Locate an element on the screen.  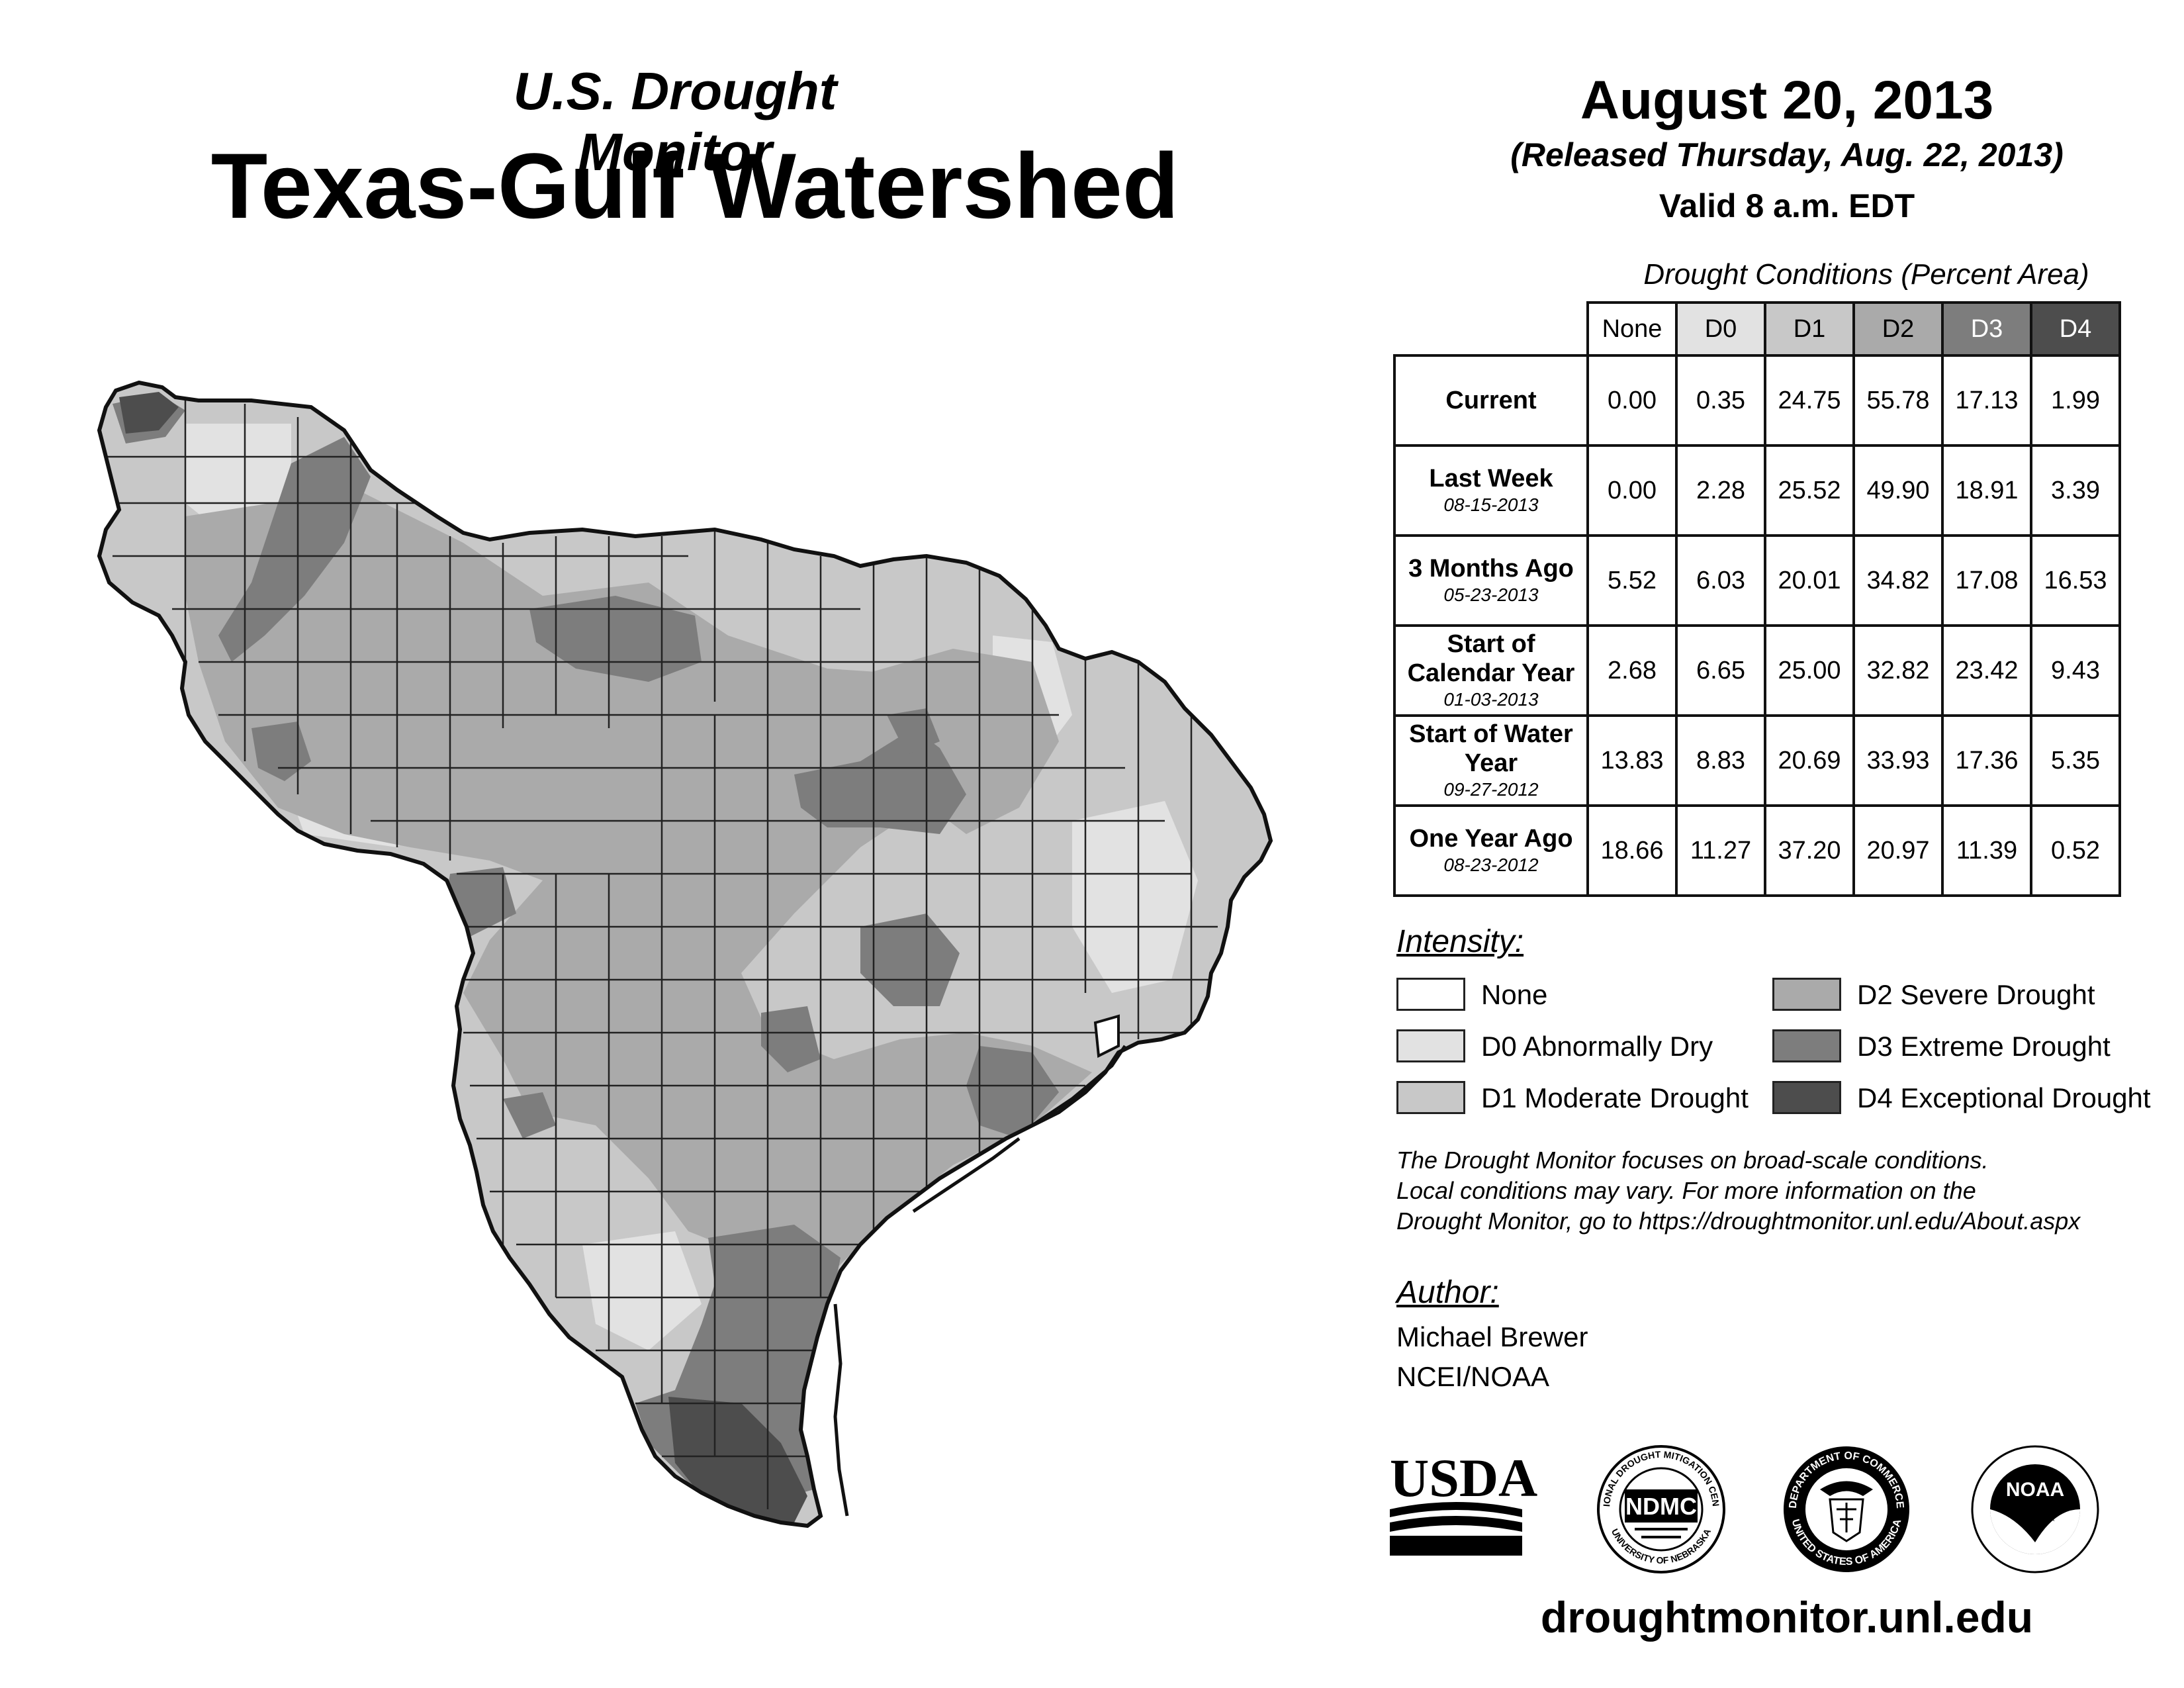
table-cell: 11.27 is located at coordinates (1720, 850).